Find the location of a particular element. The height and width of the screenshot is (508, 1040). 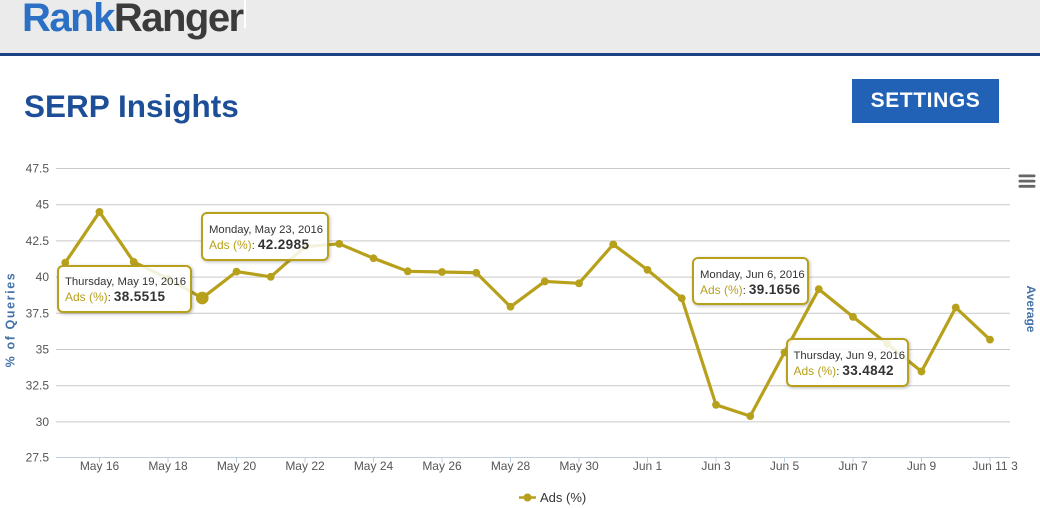

svg-text: May 30 is located at coordinates (579, 466).